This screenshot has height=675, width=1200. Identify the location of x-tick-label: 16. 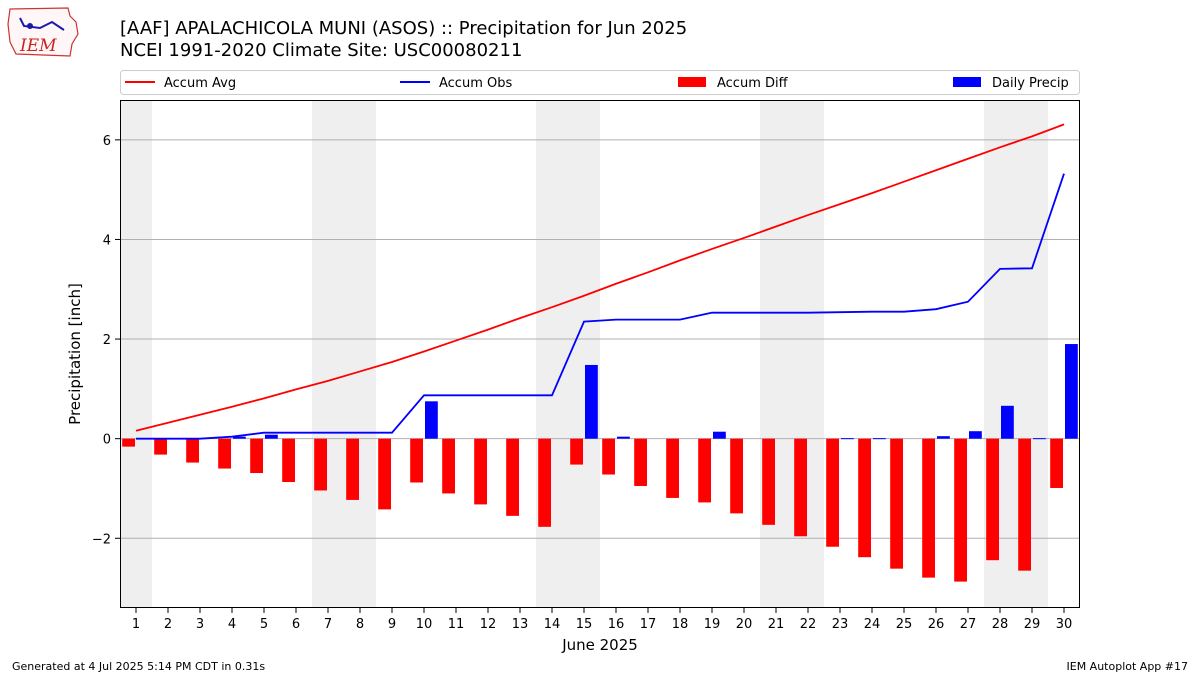
(616, 624).